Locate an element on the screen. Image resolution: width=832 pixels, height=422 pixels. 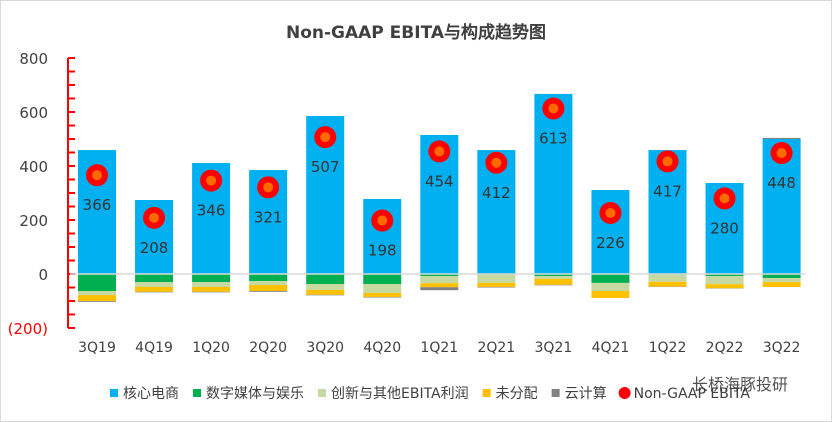
bar-3Q21-数字媒体与娱乐 is located at coordinates (553, 275).